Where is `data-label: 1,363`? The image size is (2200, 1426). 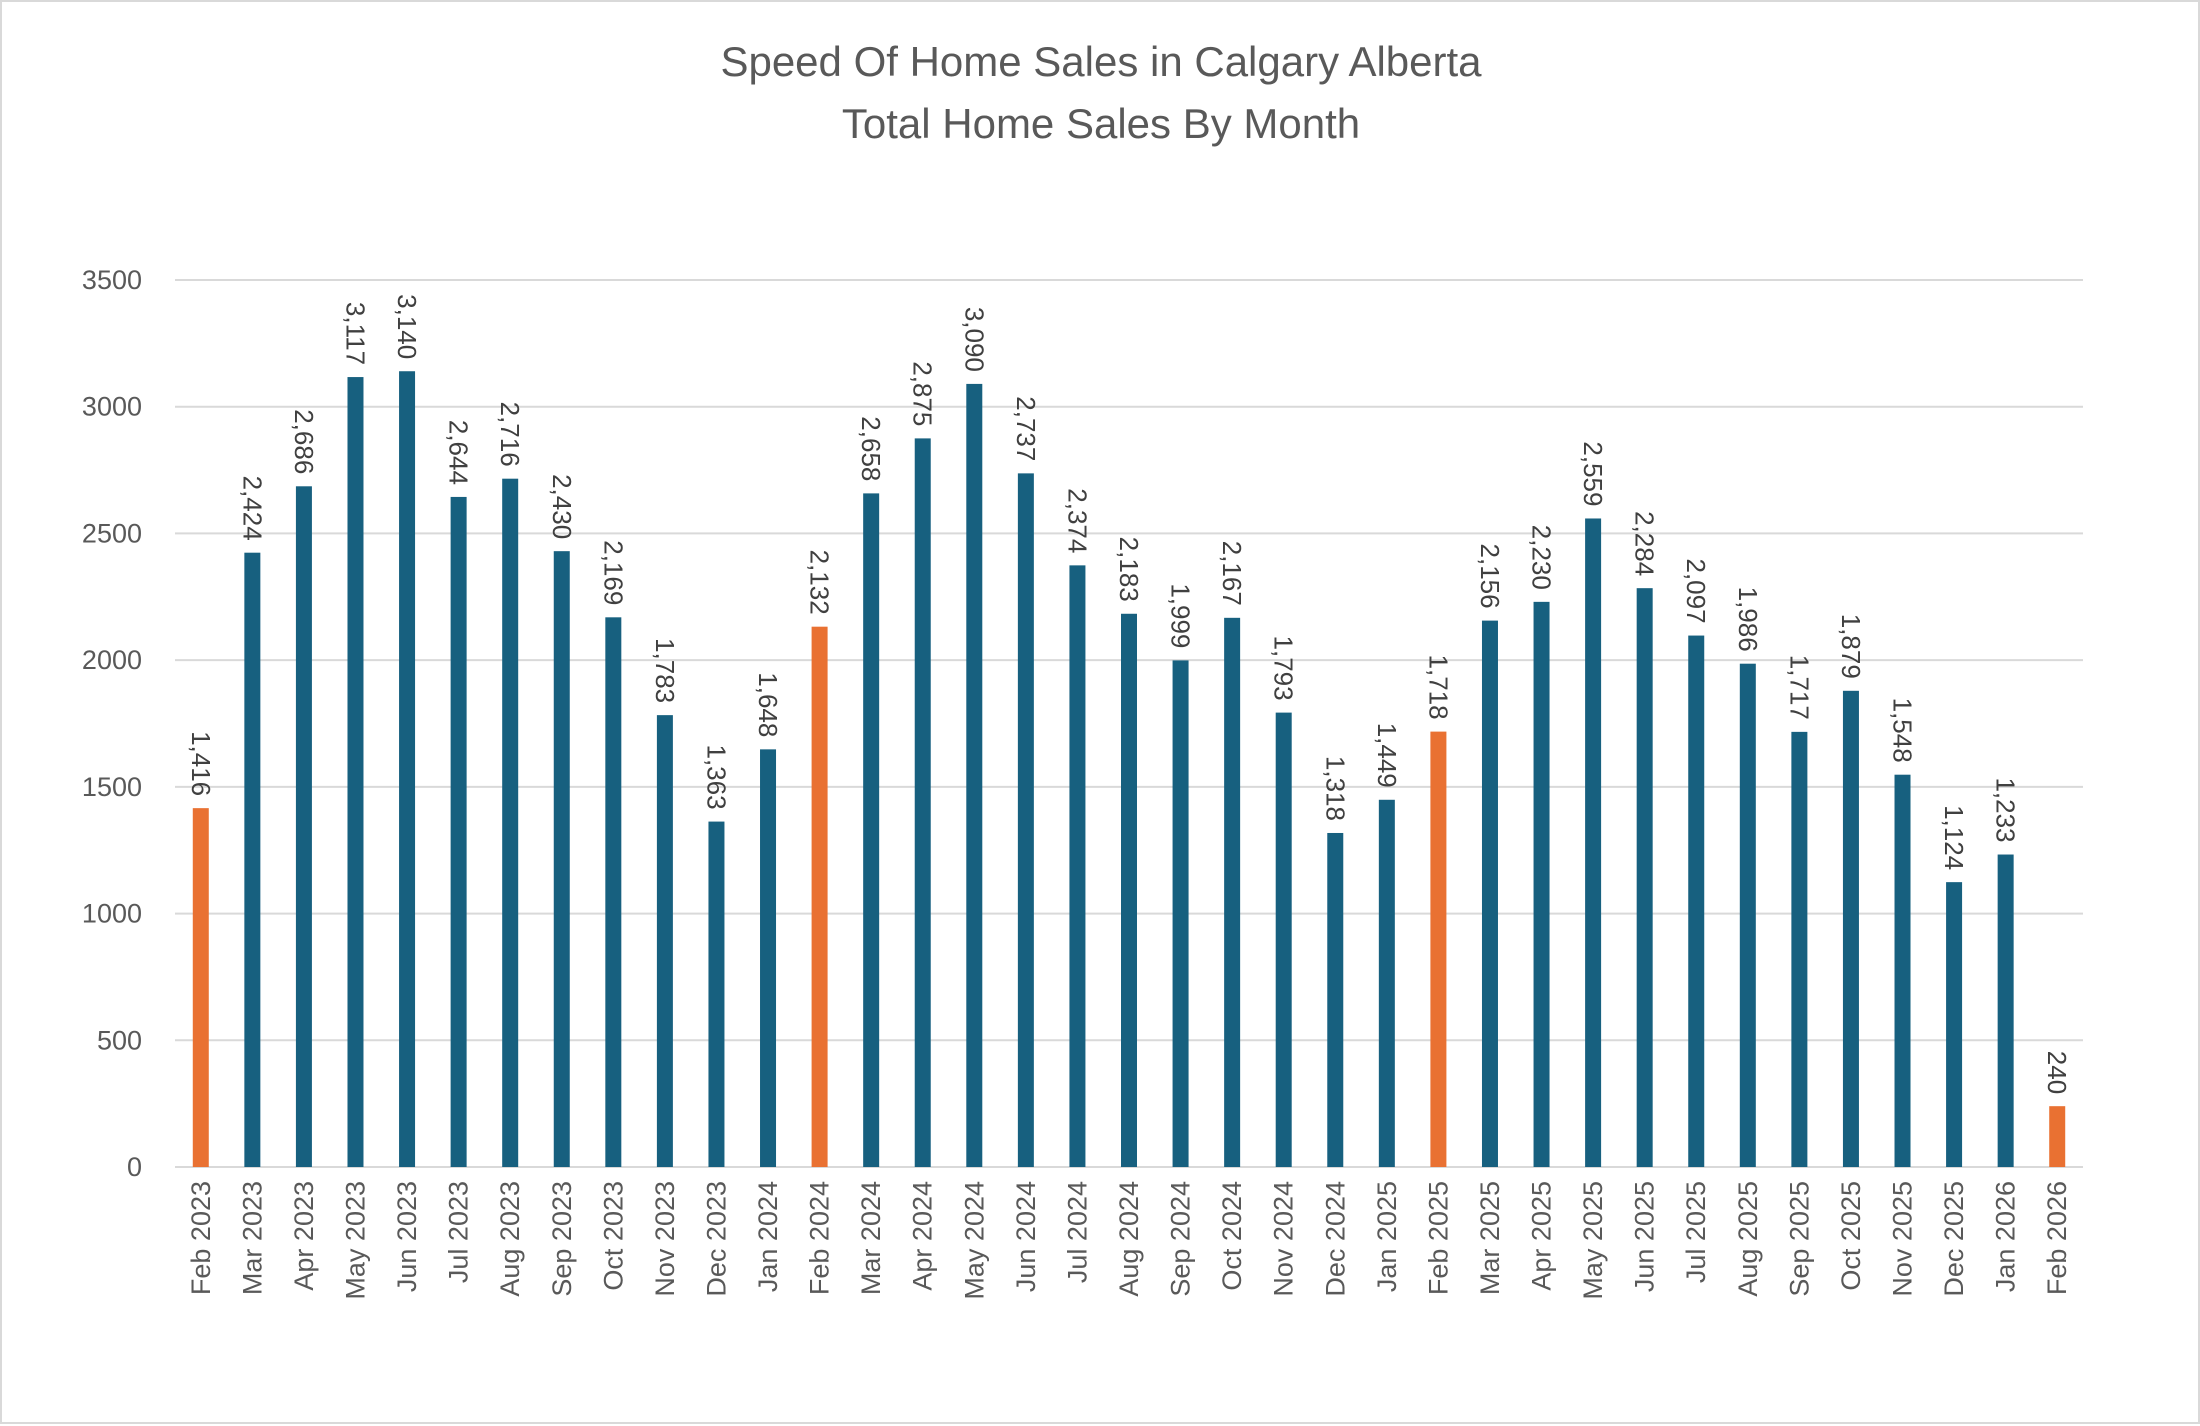 data-label: 1,363 is located at coordinates (716, 776).